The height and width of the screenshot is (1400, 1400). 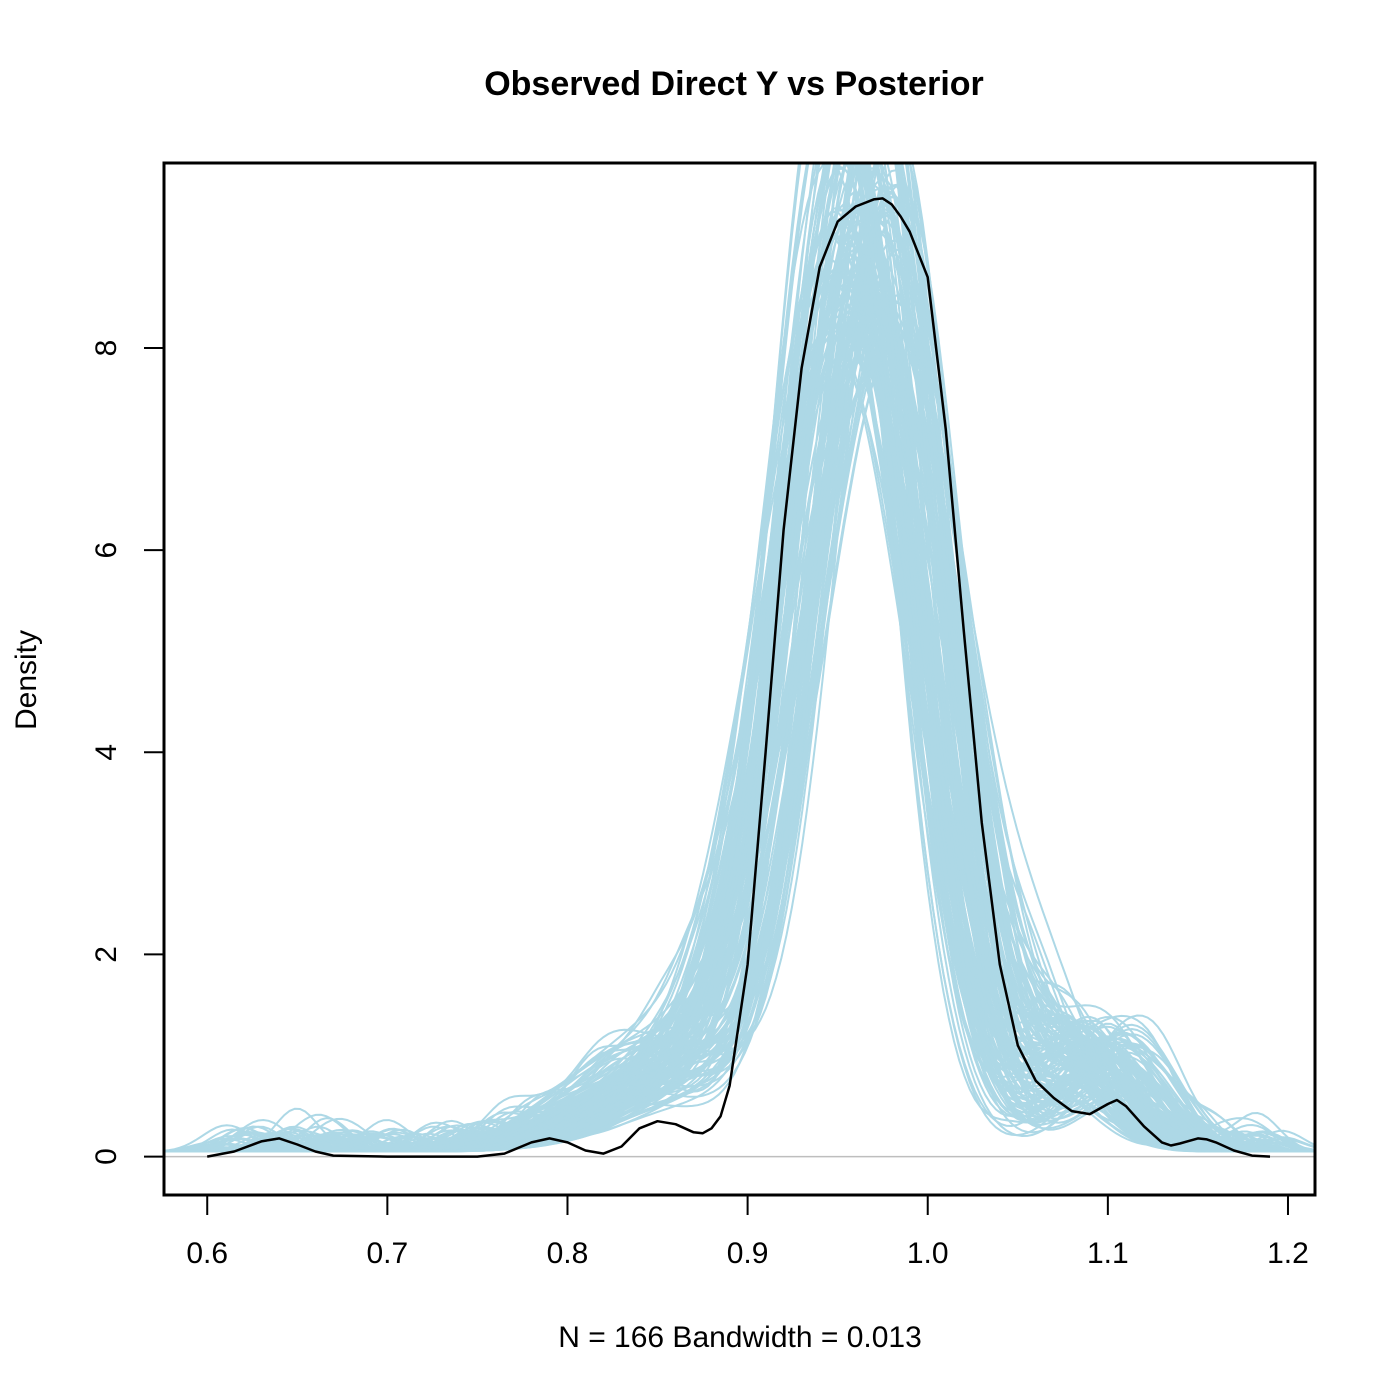 I want to click on x-tick-label: 0.7, so click(x=387, y=1253).